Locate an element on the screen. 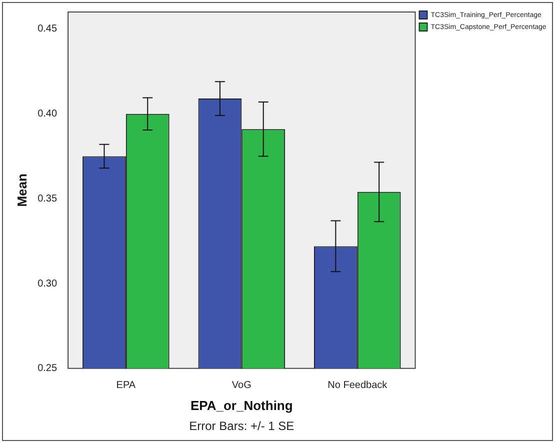  y-tick-label: 0.25 is located at coordinates (48, 368).